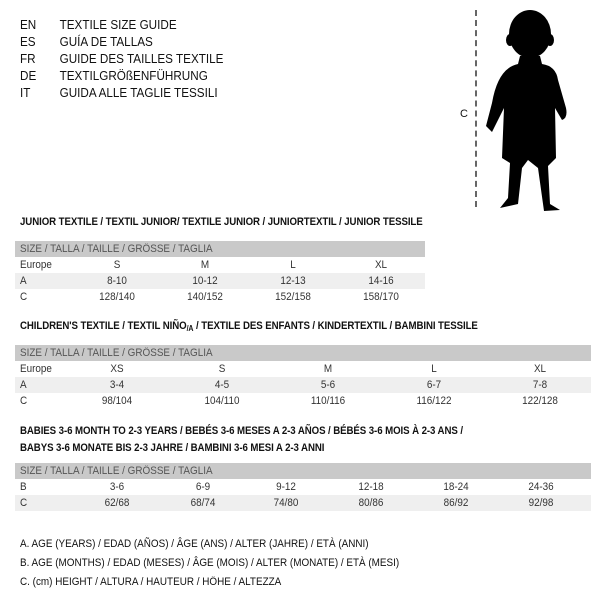 This screenshot has width=600, height=600. Describe the element at coordinates (103, 326) in the screenshot. I see `children-title-pre: CHILDREN'S TEXTILE / TEXTIL NIÑO` at that location.